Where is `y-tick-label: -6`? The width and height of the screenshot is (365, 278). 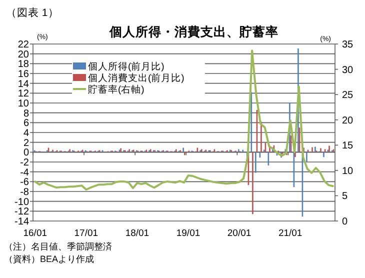
y-tick-label: -6 is located at coordinates (25, 182).